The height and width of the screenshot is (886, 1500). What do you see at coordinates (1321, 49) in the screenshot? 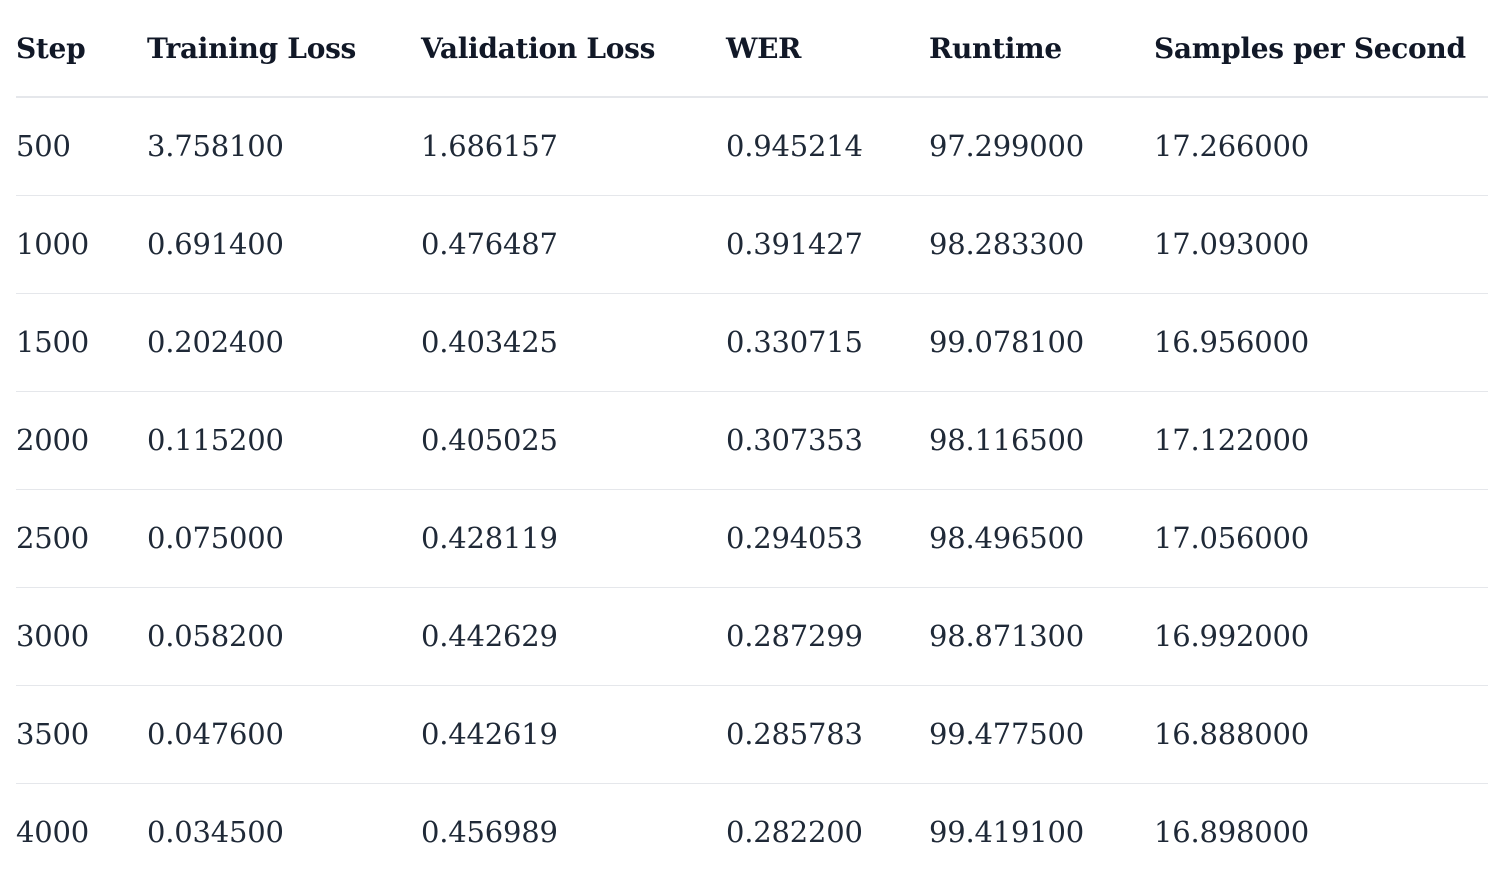
I see `header-samples-per-second: Samples per Second` at bounding box center [1321, 49].